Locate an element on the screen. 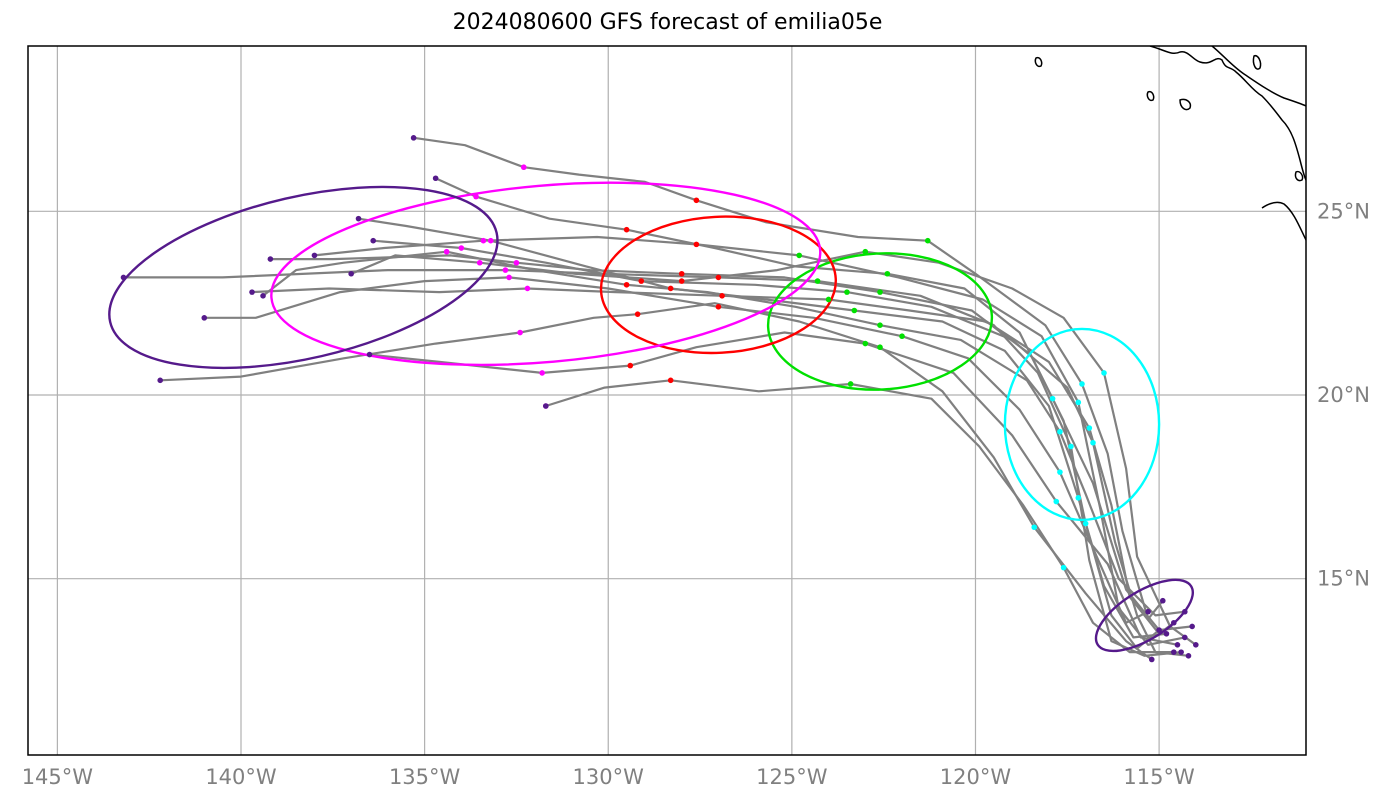 This screenshot has width=1395, height=805. lon-tick-label: 145°W is located at coordinates (58, 777).